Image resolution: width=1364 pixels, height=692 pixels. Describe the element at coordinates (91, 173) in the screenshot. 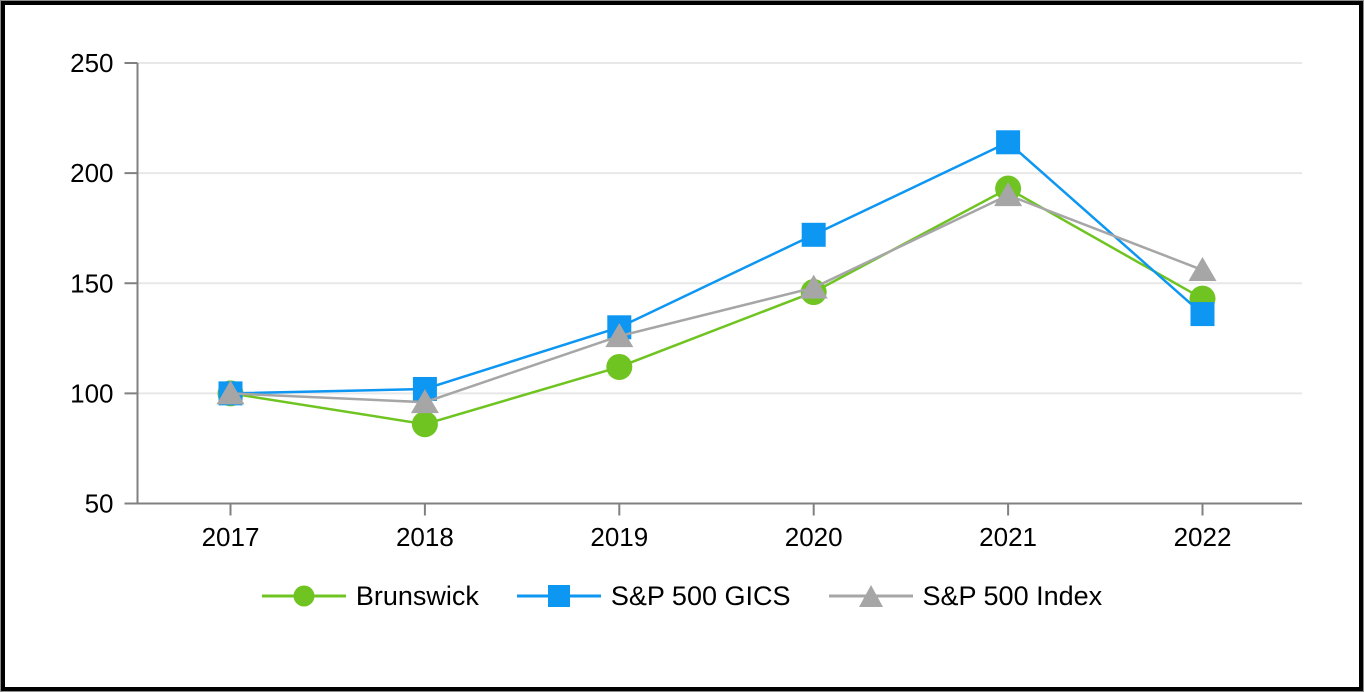

I see `y-tick-label: 200` at that location.